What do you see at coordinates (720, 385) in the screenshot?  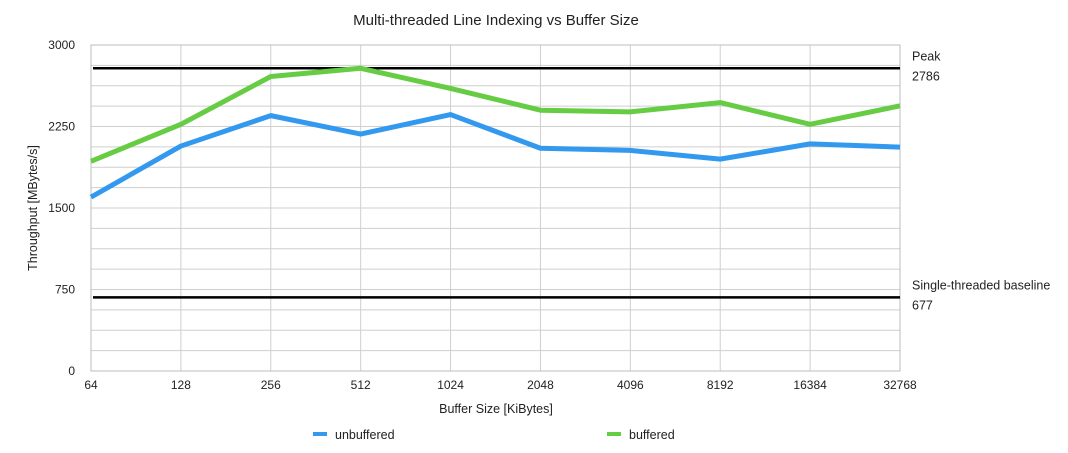 I see `x-tick-label: 8192` at bounding box center [720, 385].